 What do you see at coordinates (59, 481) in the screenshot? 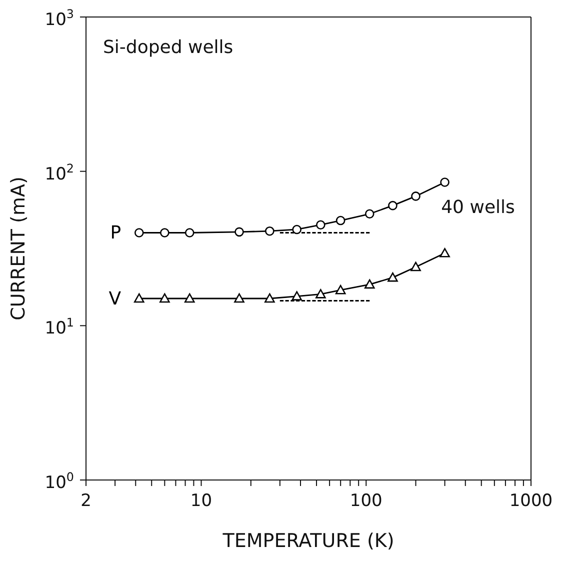
I see `y-tick-label: 10$^{0}$` at bounding box center [59, 481].